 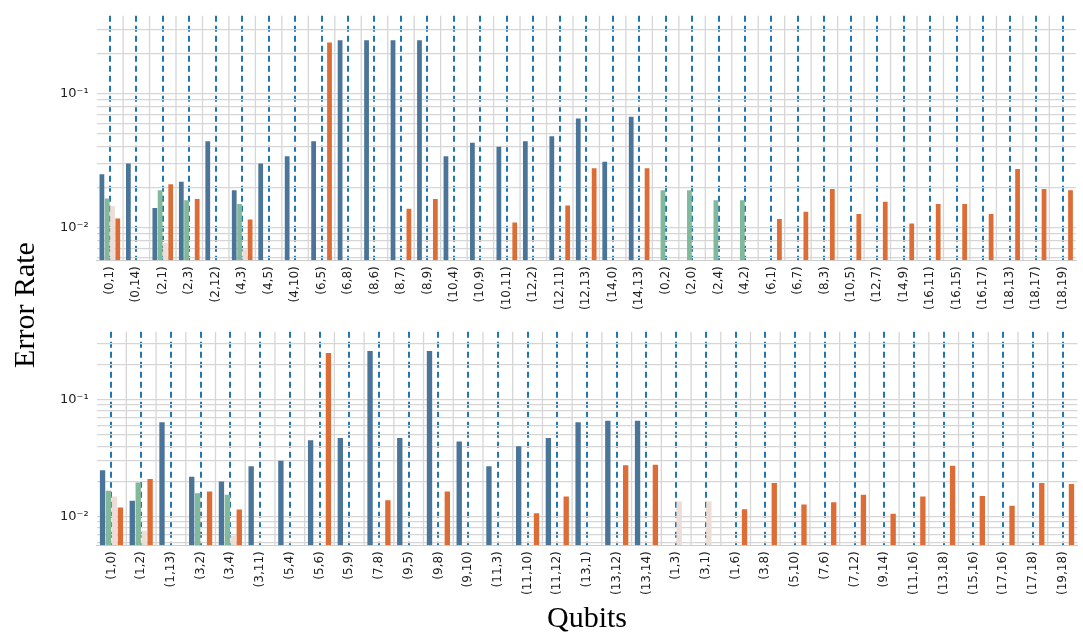 What do you see at coordinates (585, 288) in the screenshot?
I see `x-tick-label: (12,13)` at bounding box center [585, 288].